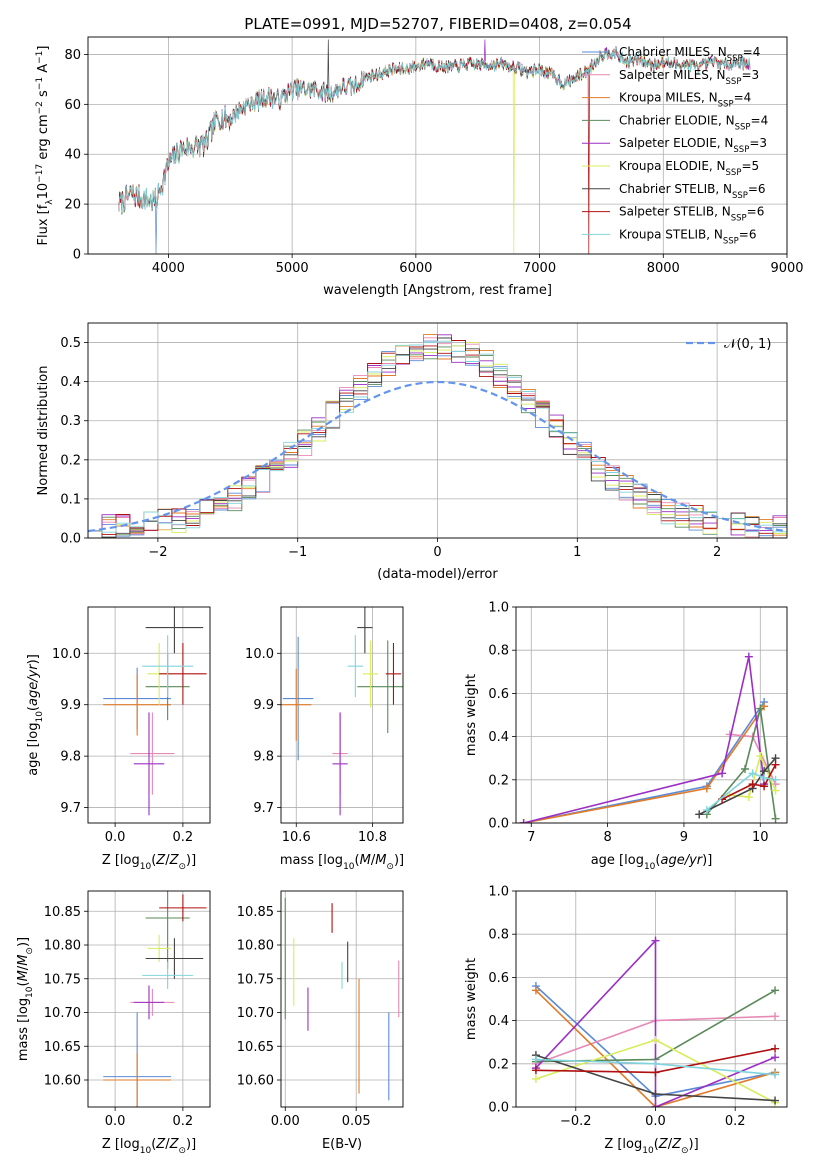 The image size is (819, 1170). Describe the element at coordinates (437, 290) in the screenshot. I see `x-axis-label: wavelength [Angstrom, rest frame]` at that location.